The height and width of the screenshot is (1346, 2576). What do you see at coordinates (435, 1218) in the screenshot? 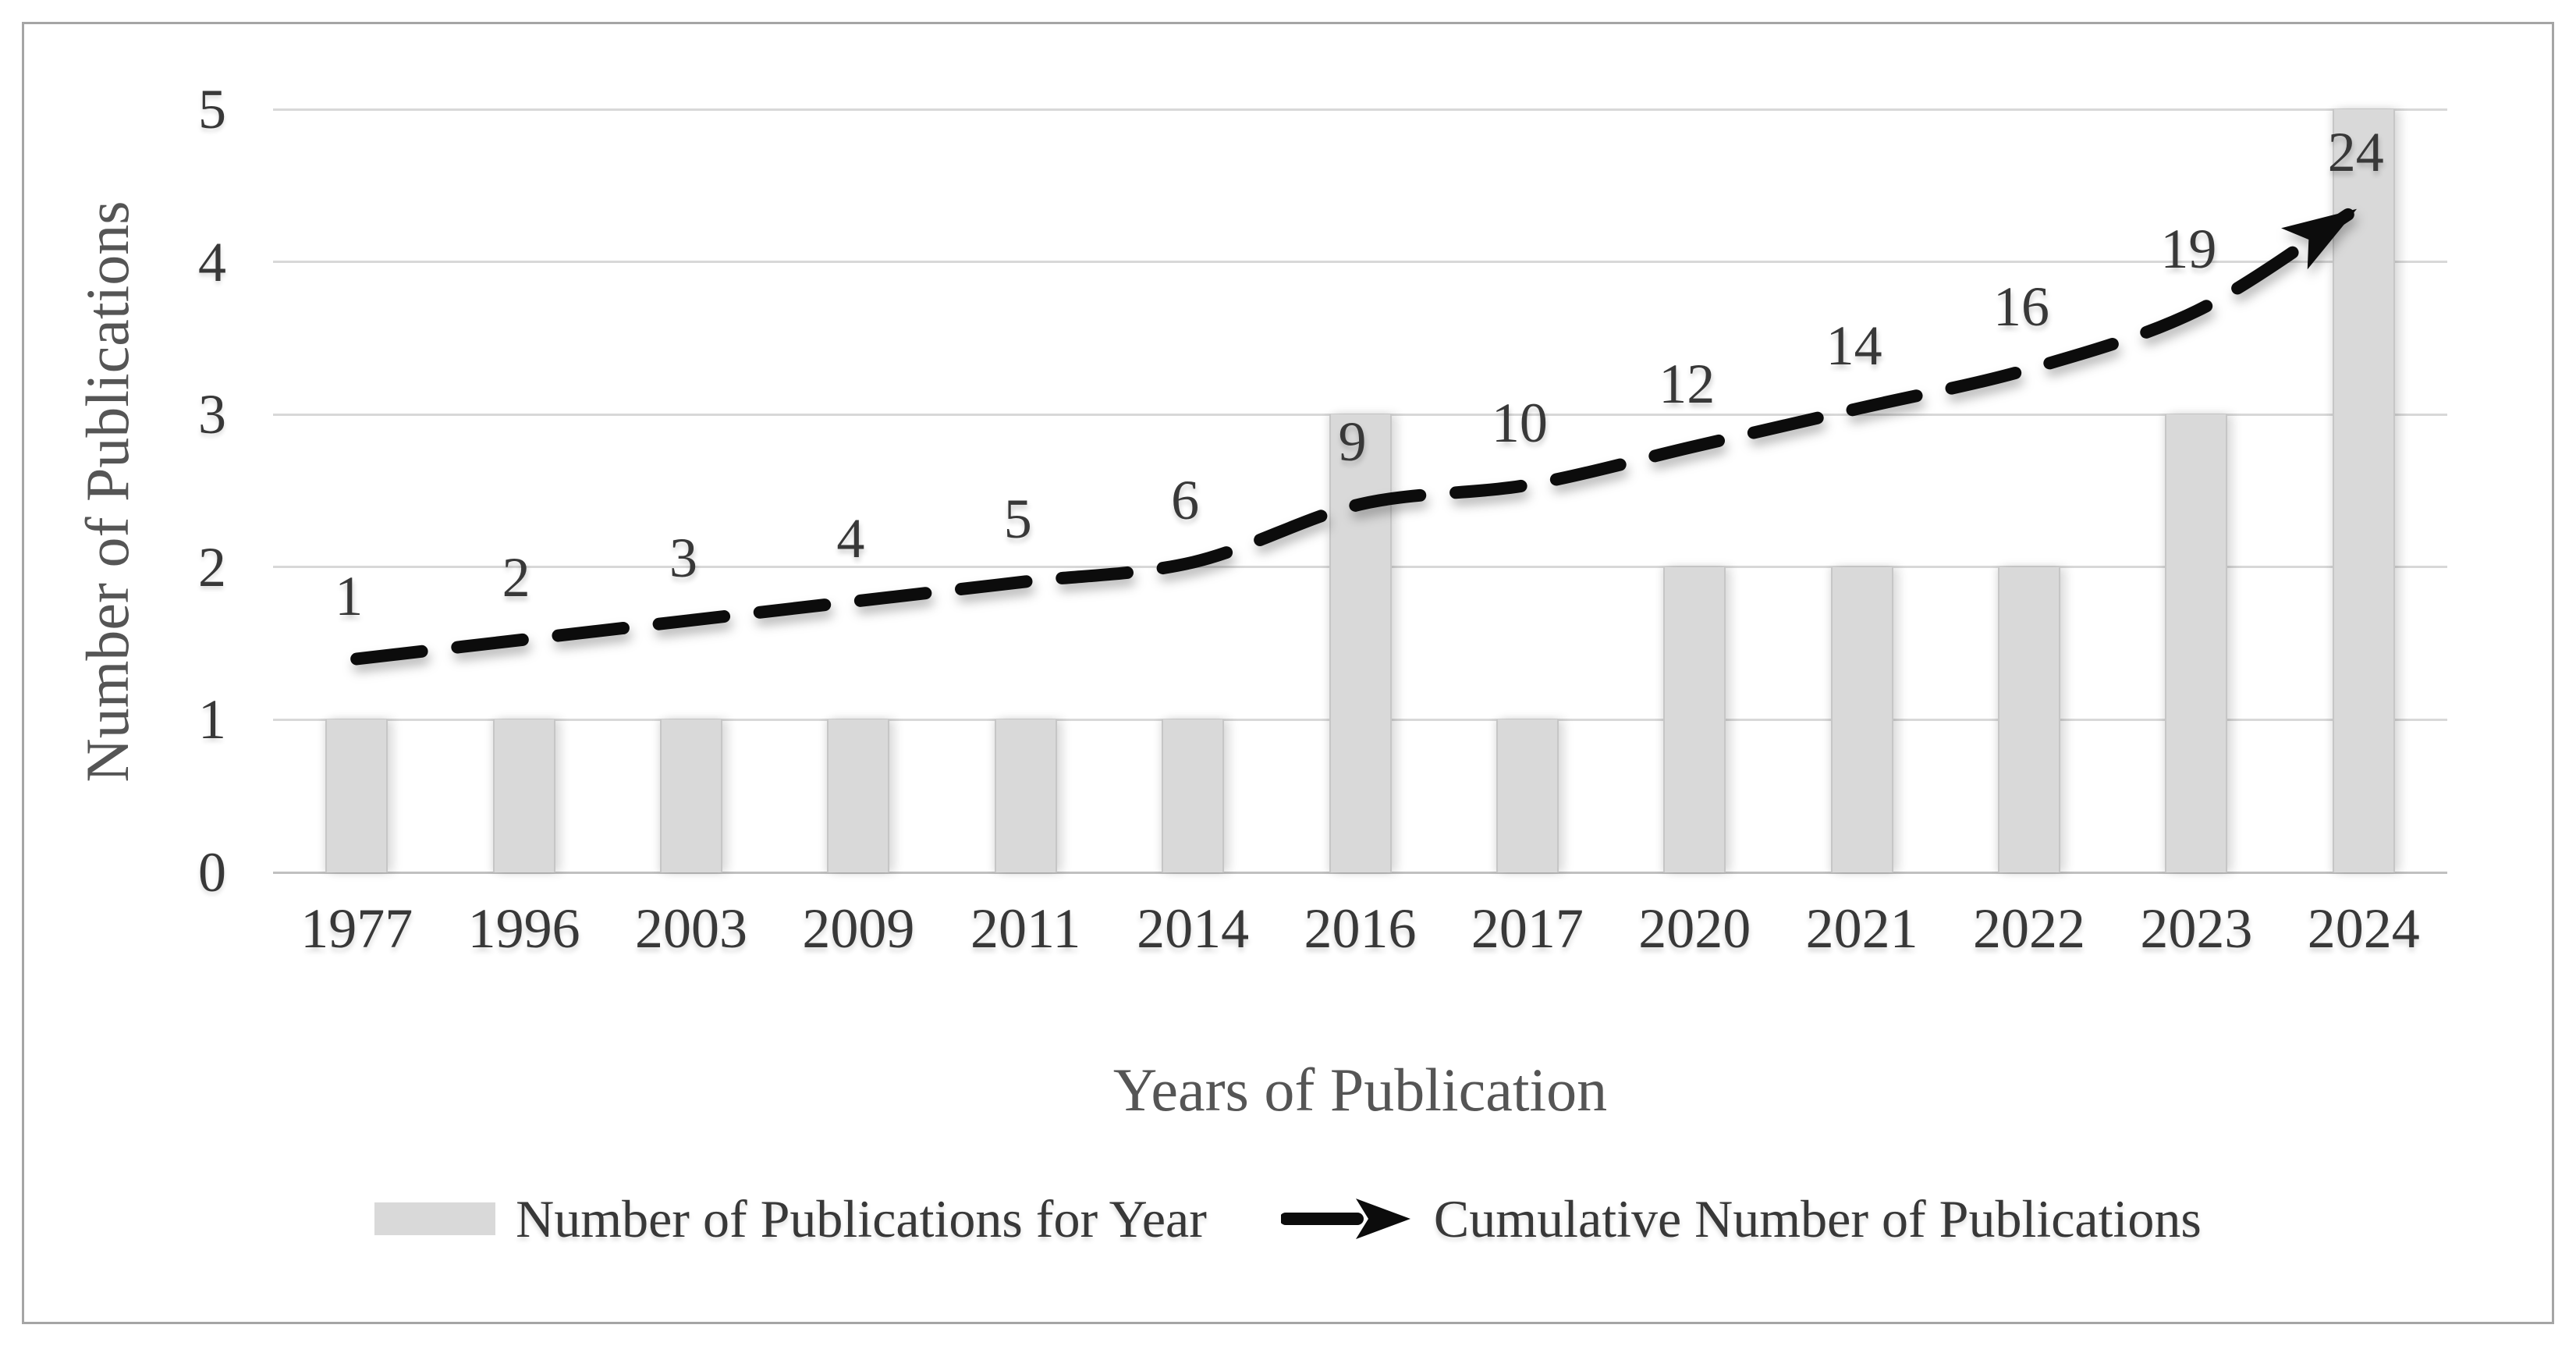
I see `bar-swatch-icon` at bounding box center [435, 1218].